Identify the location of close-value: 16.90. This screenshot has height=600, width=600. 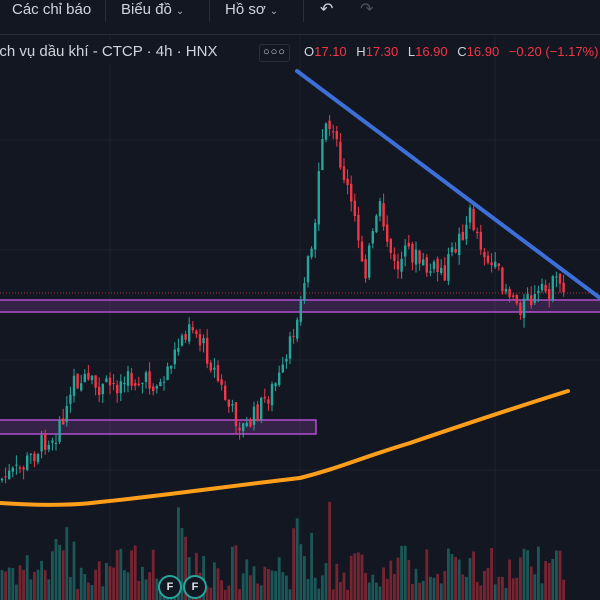
(483, 51).